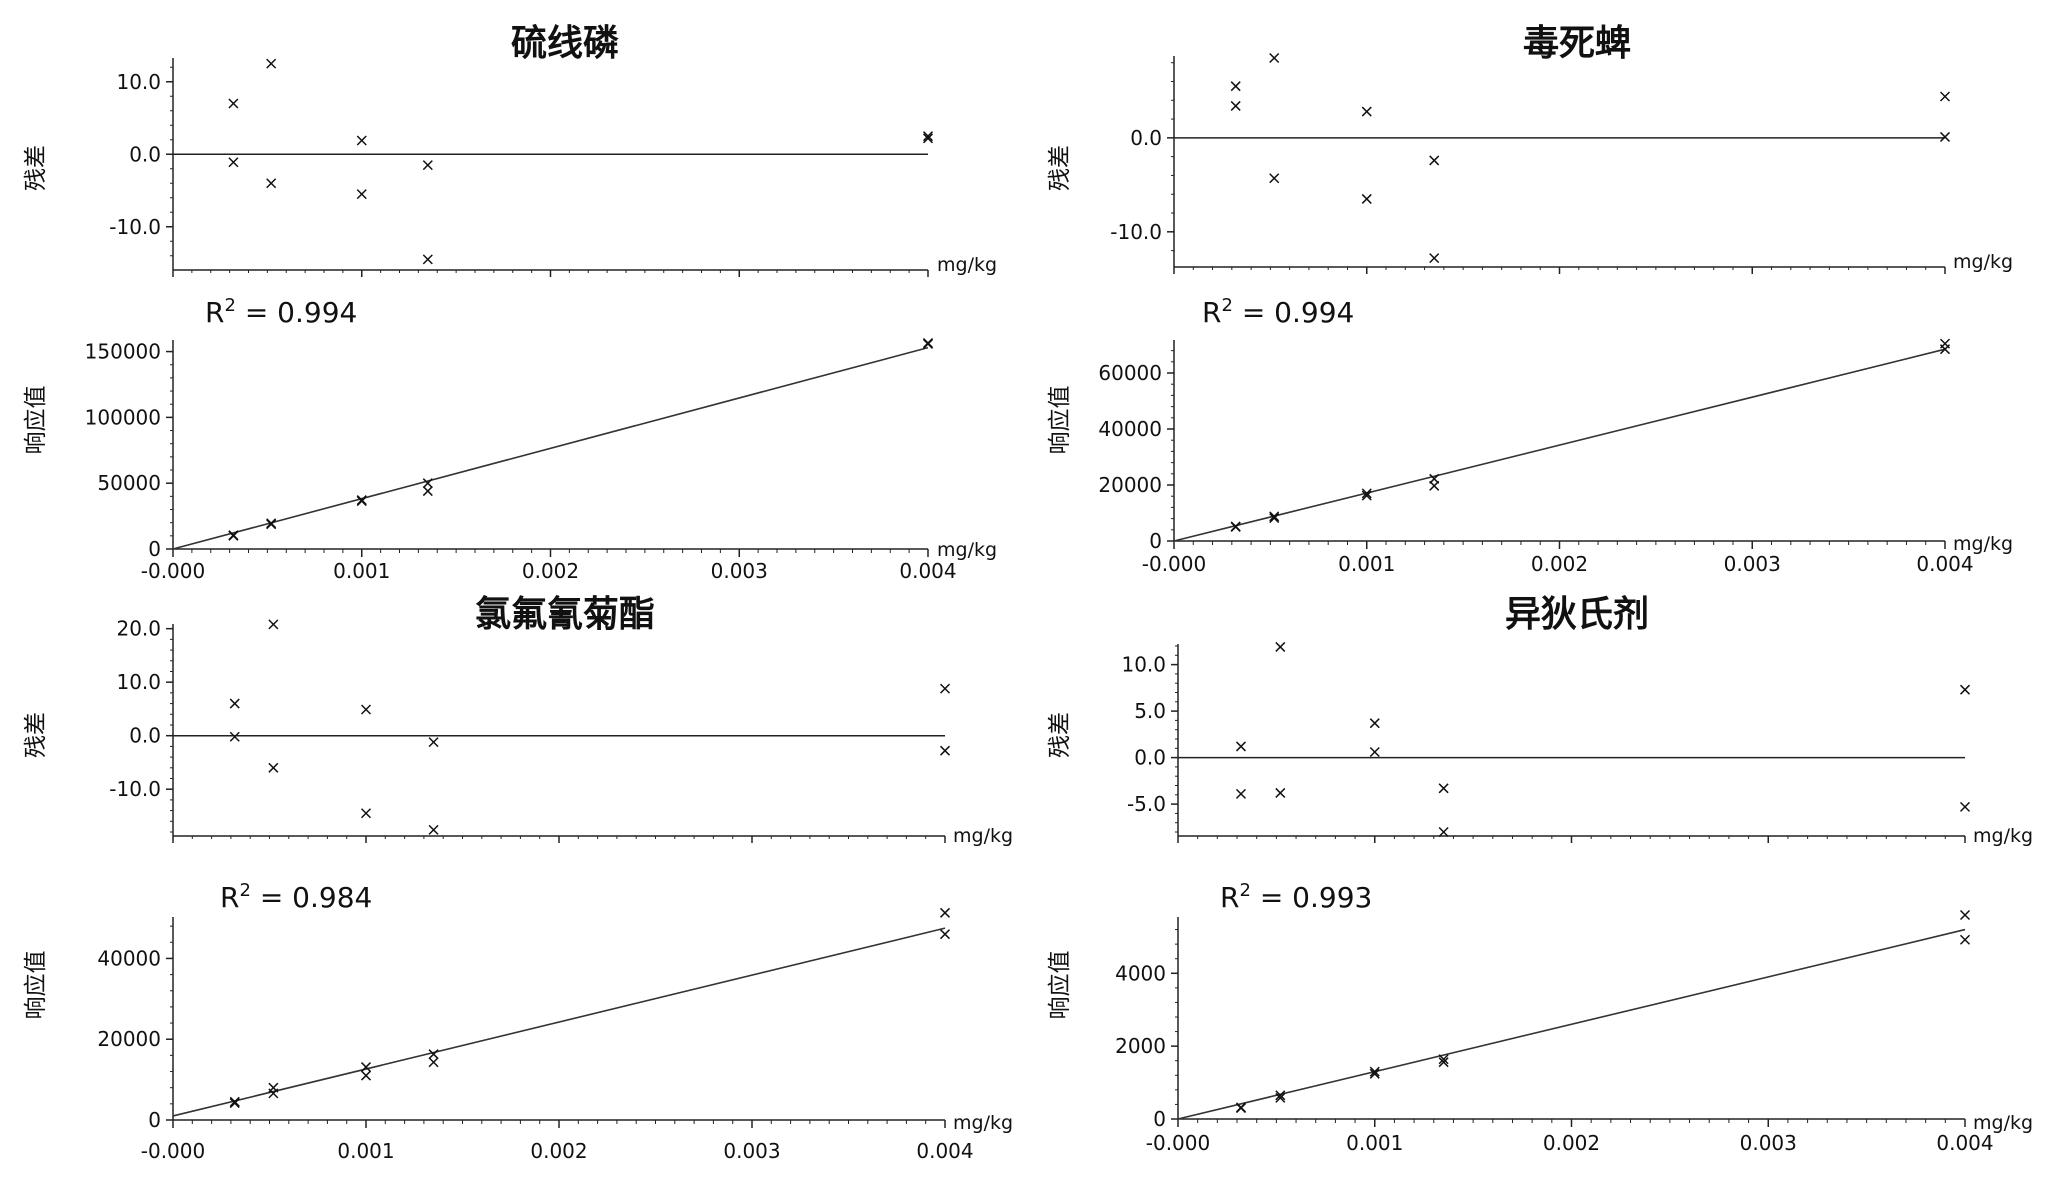 The width and height of the screenshot is (2048, 1190). What do you see at coordinates (296, 897) in the screenshot?
I see `r-squared-label: R2 = 0.984` at bounding box center [296, 897].